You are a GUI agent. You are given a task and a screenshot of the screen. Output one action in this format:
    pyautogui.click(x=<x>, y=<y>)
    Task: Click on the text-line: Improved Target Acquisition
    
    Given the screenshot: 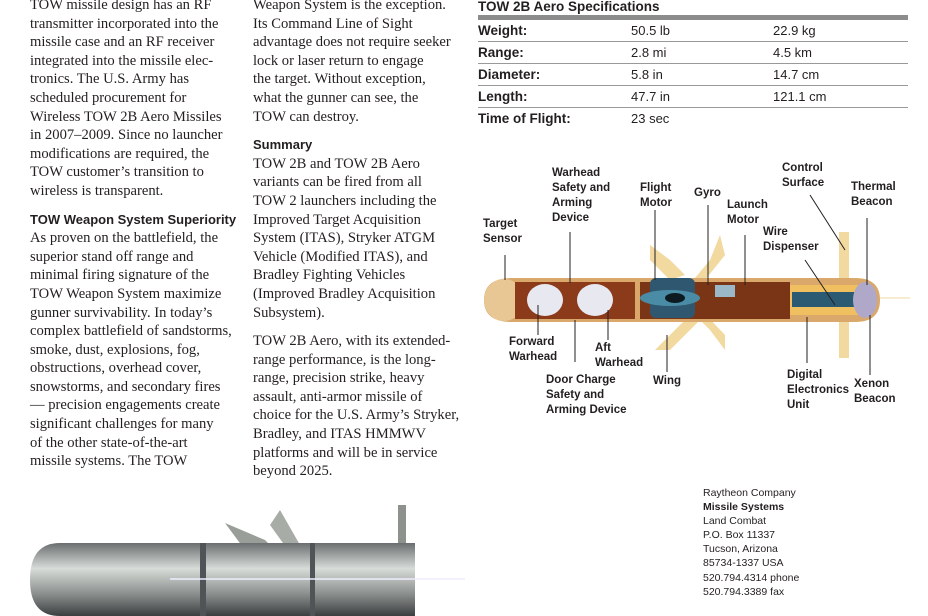 What is the action you would take?
    pyautogui.click(x=337, y=219)
    